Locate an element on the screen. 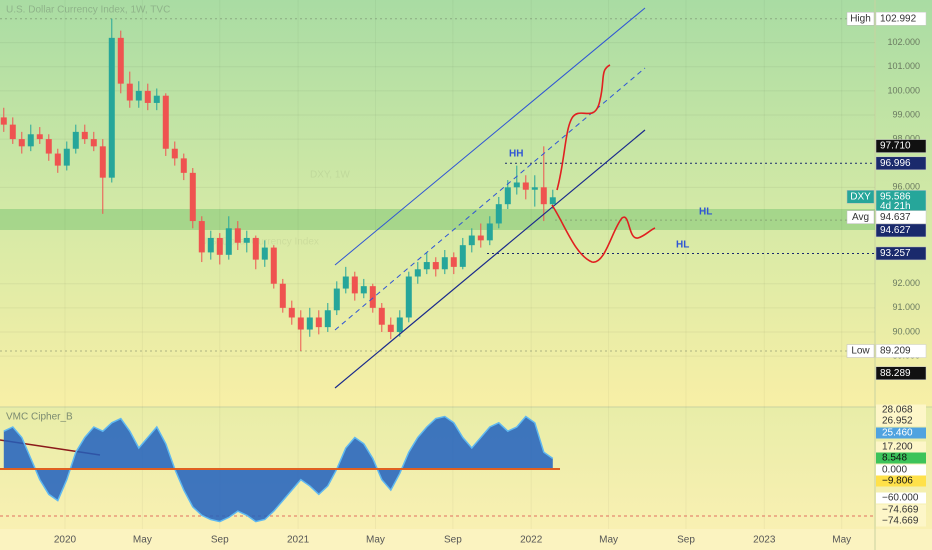  price-badge-label: 89.209 is located at coordinates (895, 351).